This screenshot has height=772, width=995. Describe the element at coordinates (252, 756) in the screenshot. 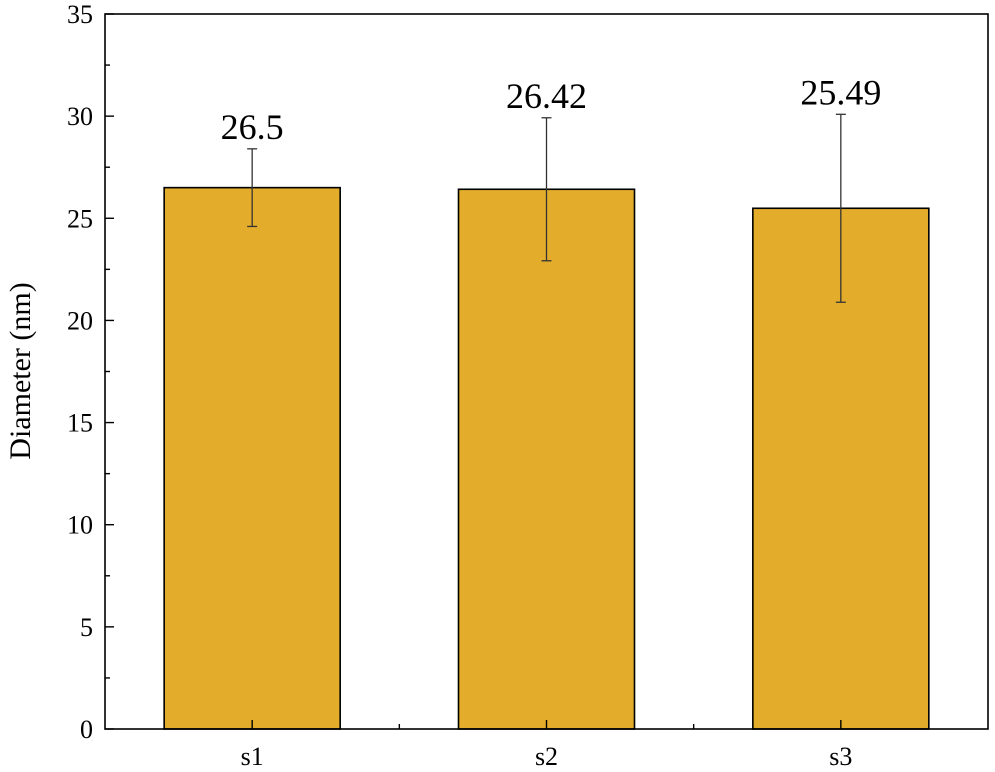

I see `x-tick-label-s1: s1` at that location.